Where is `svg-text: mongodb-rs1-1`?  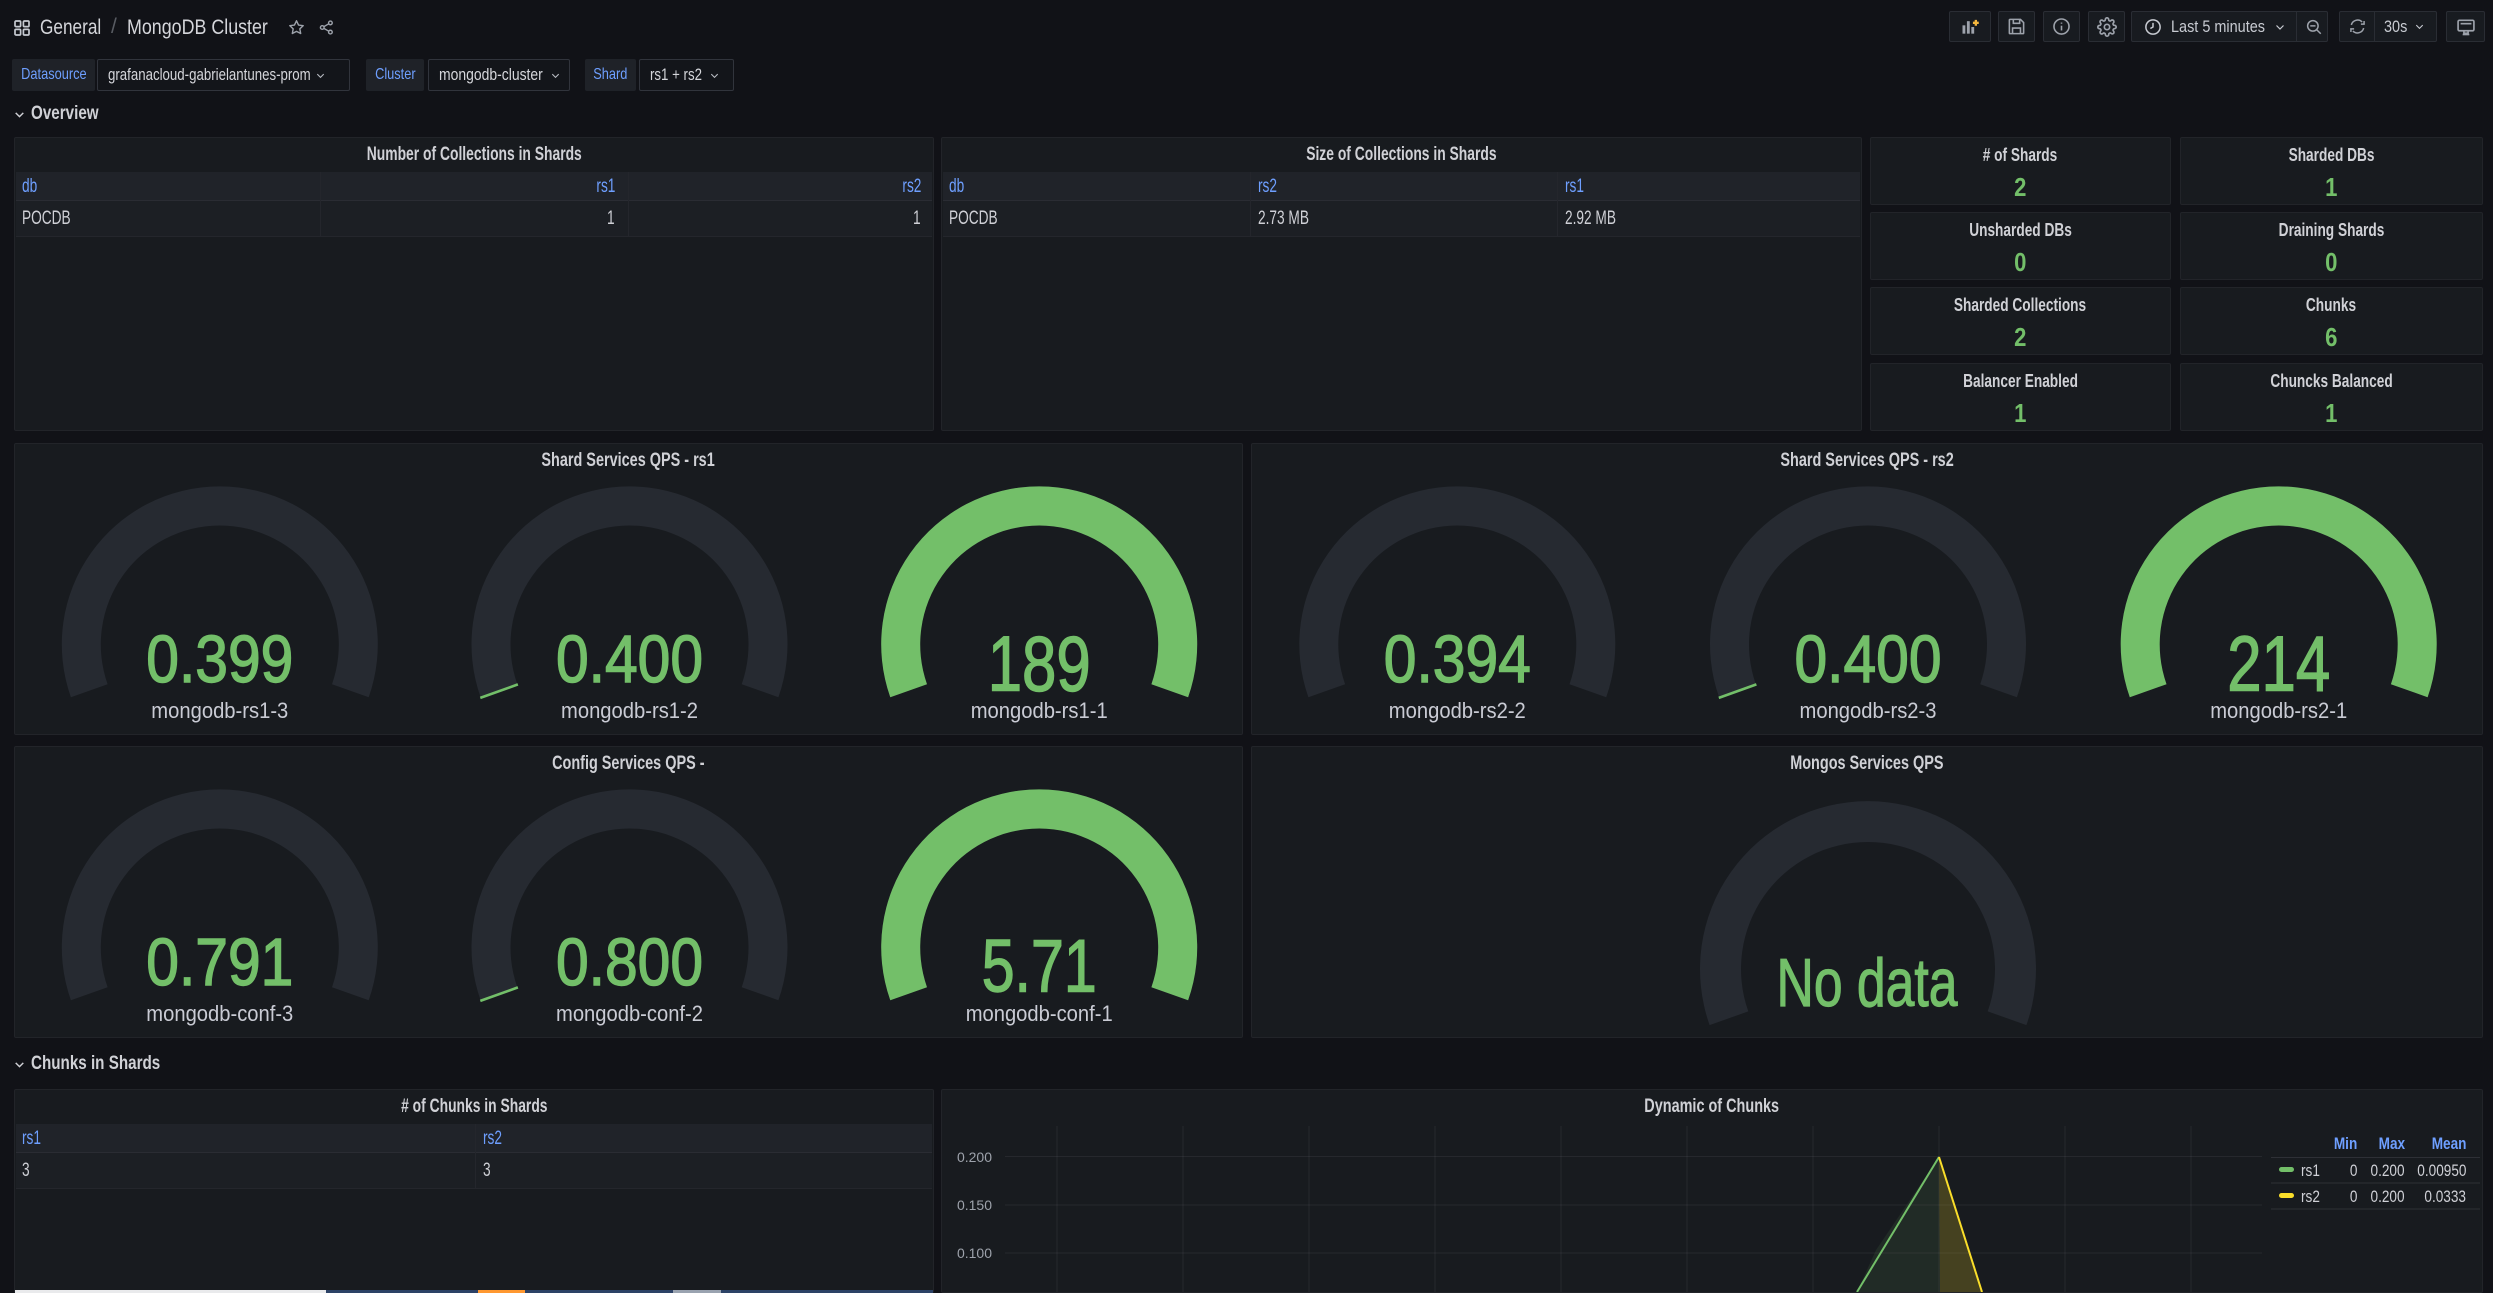 svg-text: mongodb-rs1-1 is located at coordinates (1039, 710).